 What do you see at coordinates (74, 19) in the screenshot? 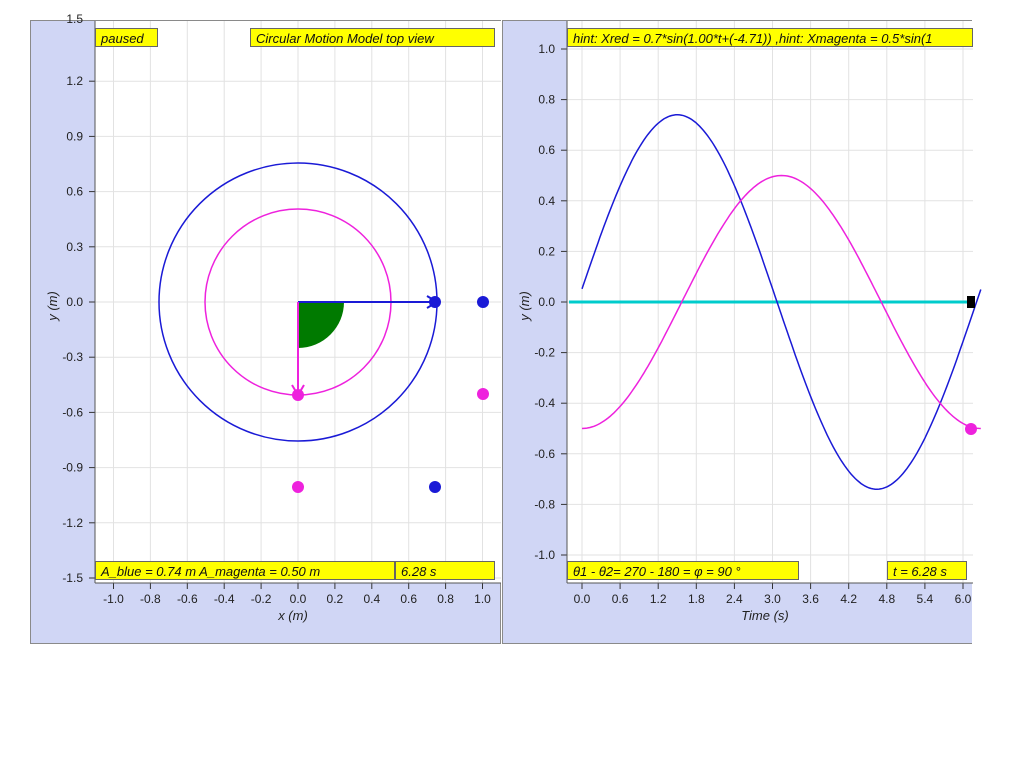
I see `y-tick-label-partial: 1.5` at bounding box center [74, 19].